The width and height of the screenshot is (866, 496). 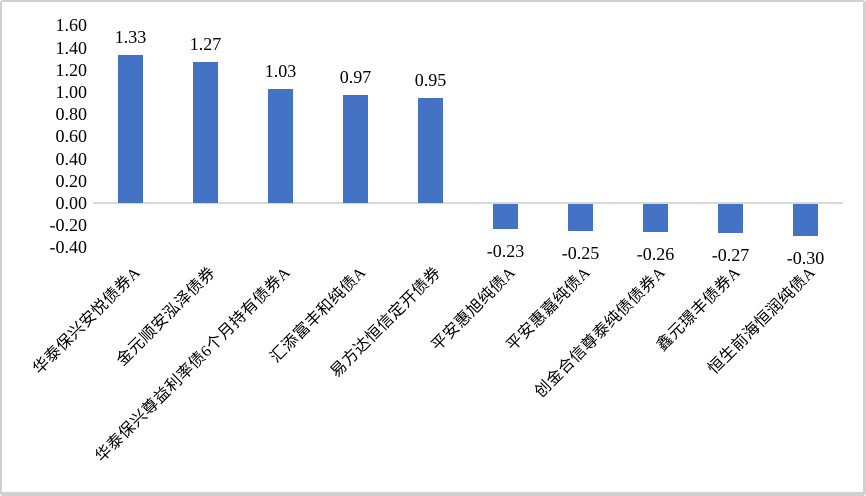 I want to click on y-tick-label: -0.20, so click(x=68, y=225).